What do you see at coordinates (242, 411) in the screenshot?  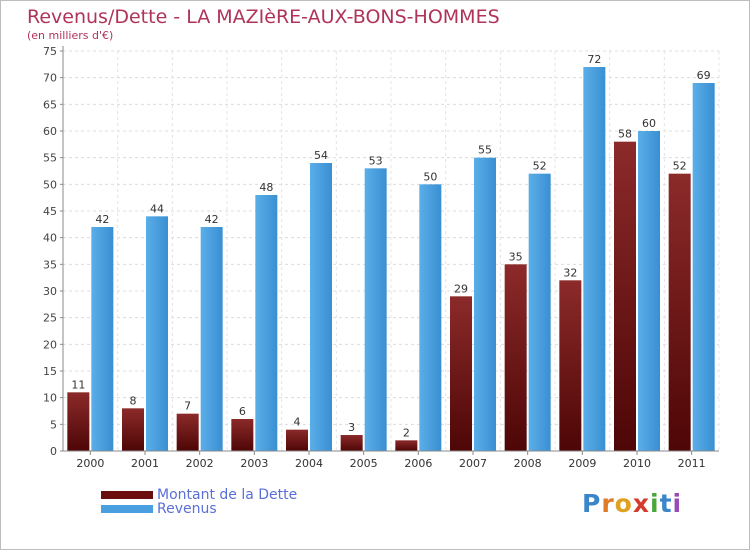 I see `data-label-dette: 6` at bounding box center [242, 411].